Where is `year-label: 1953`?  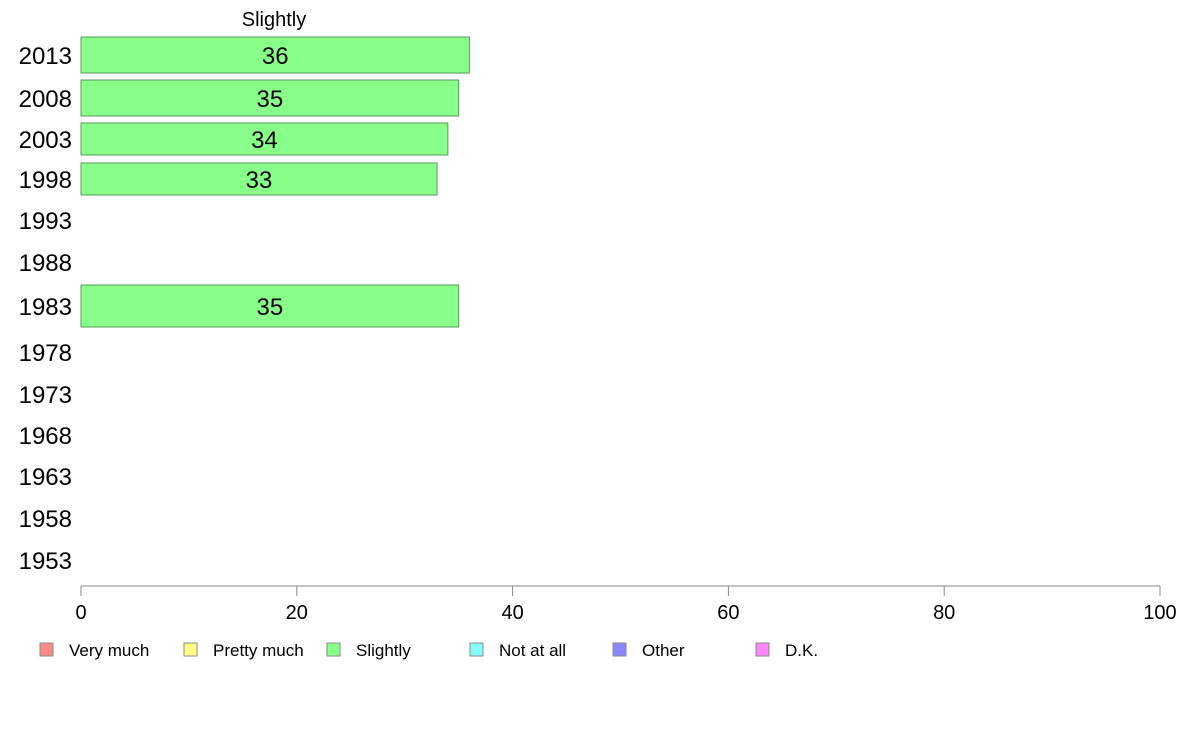
year-label: 1953 is located at coordinates (45, 561).